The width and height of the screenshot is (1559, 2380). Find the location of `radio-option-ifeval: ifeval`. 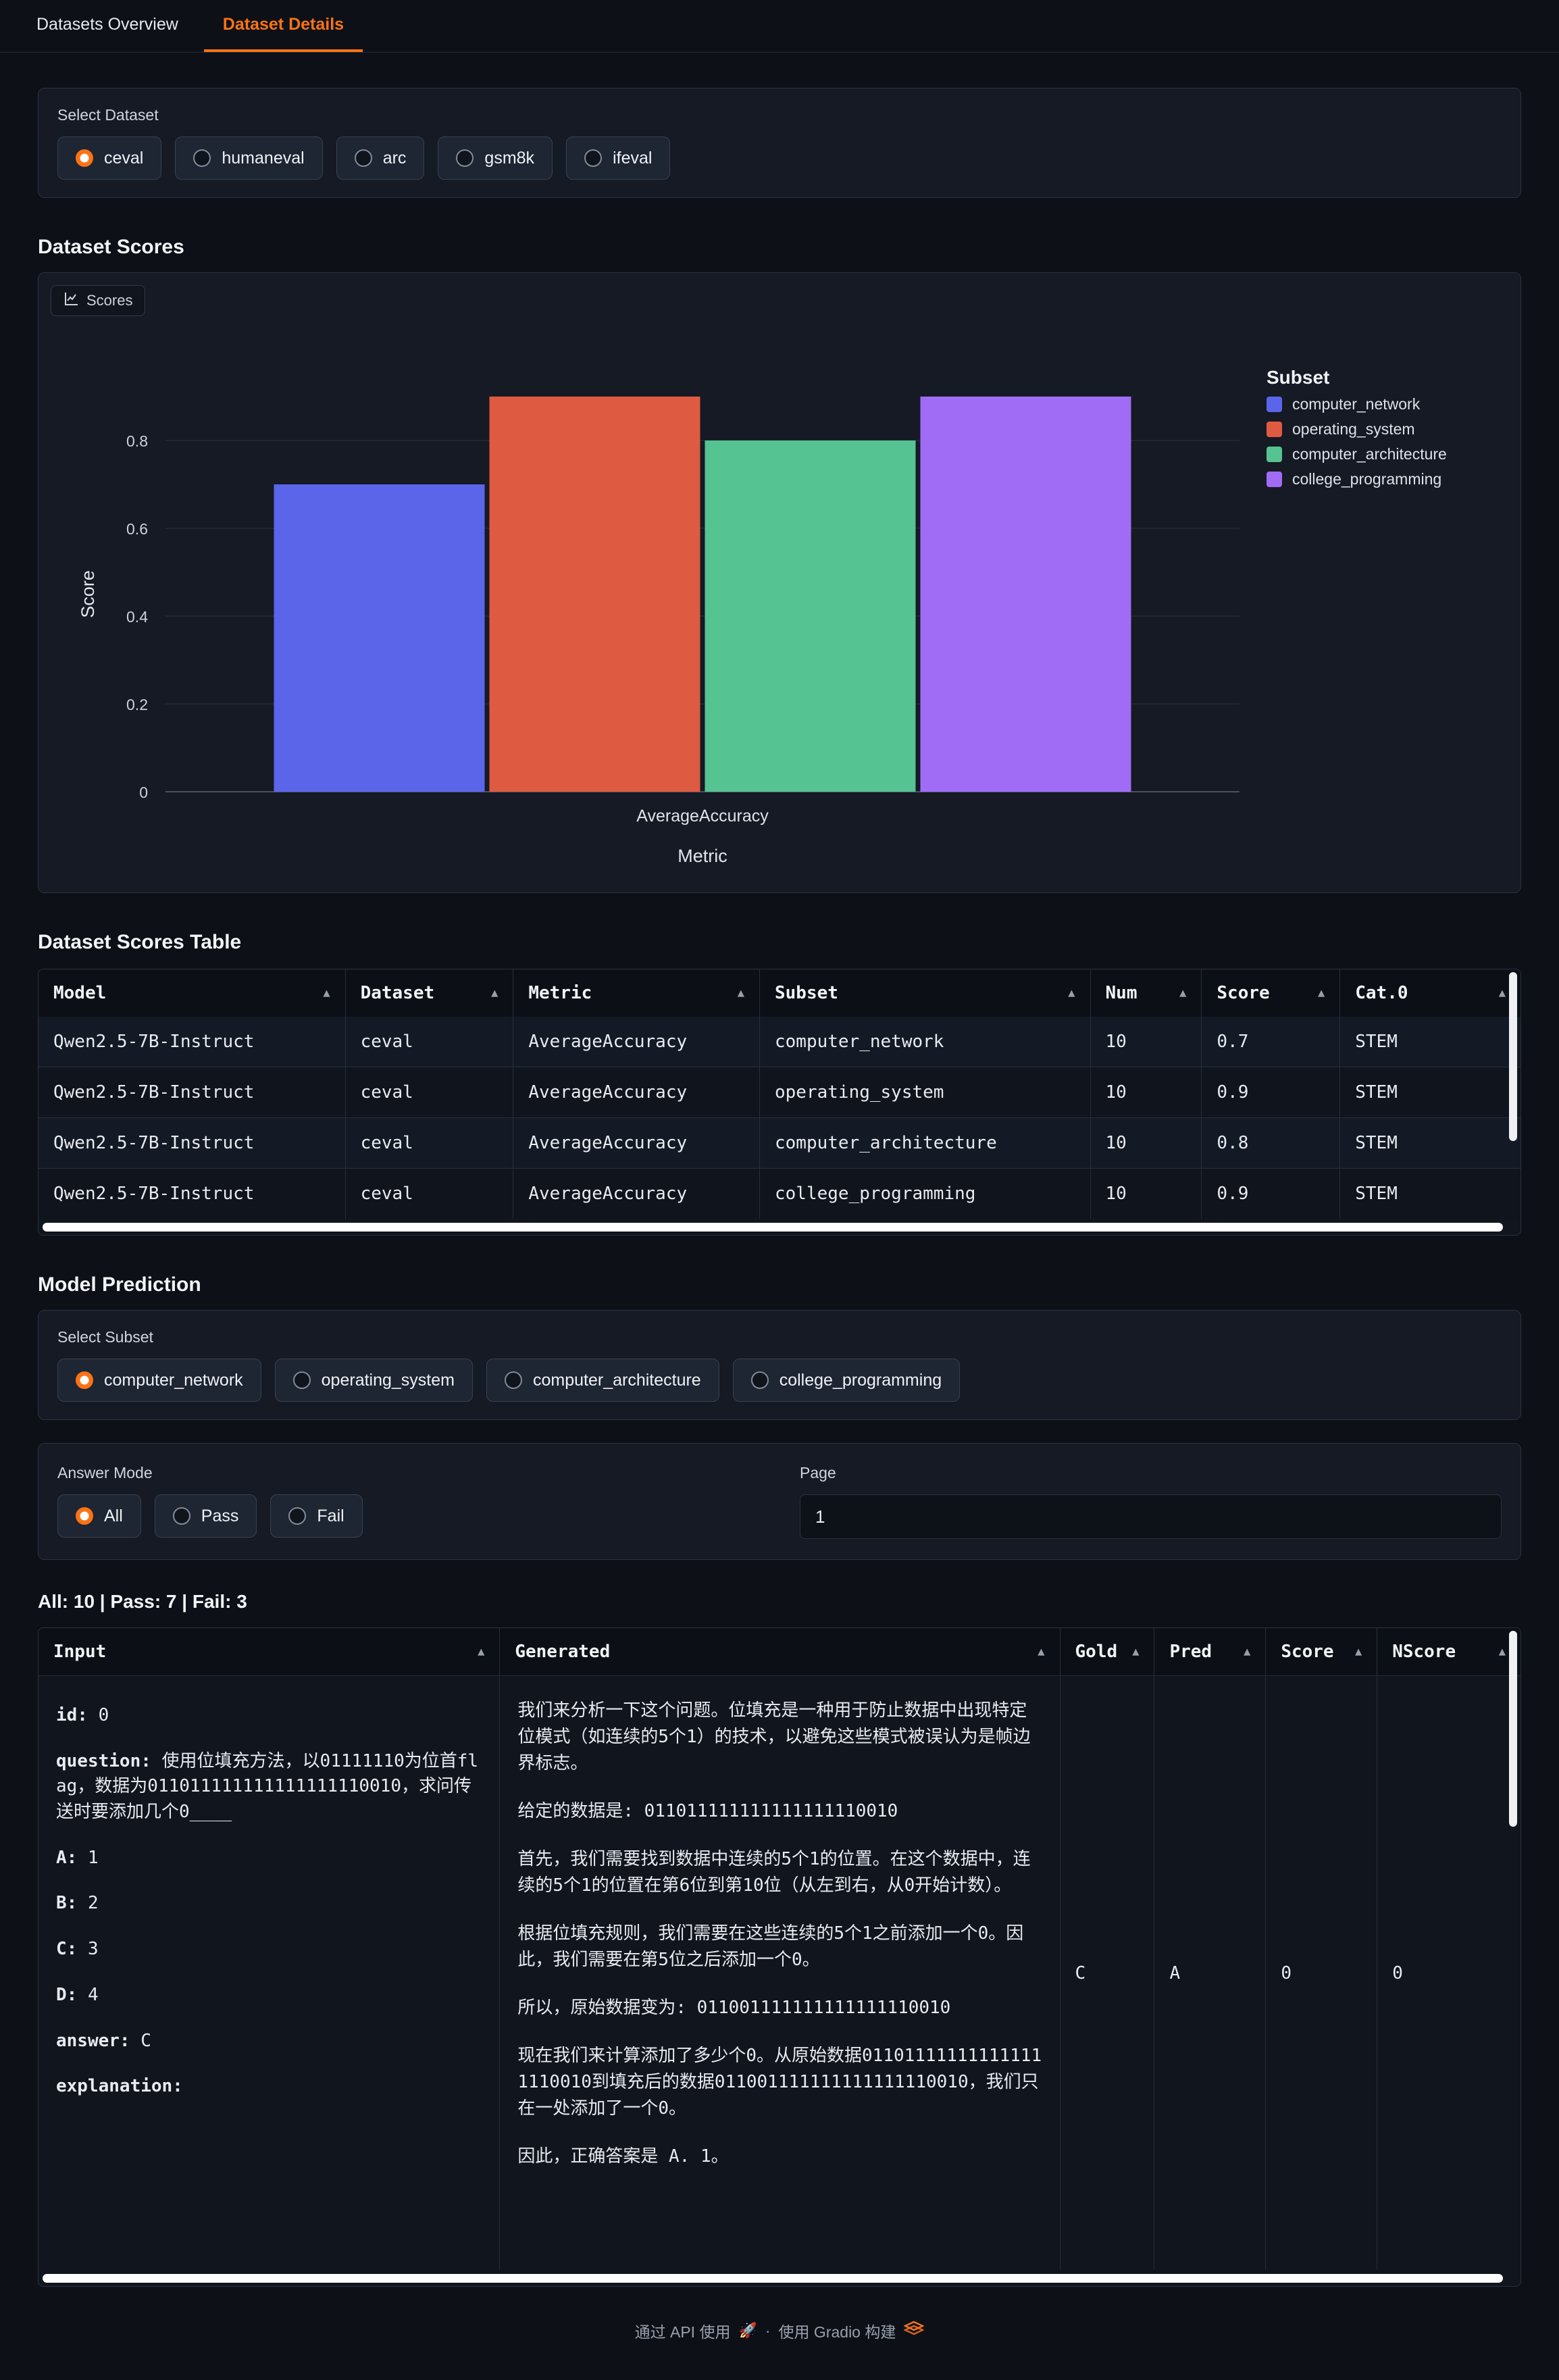

radio-option-ifeval: ifeval is located at coordinates (618, 158).